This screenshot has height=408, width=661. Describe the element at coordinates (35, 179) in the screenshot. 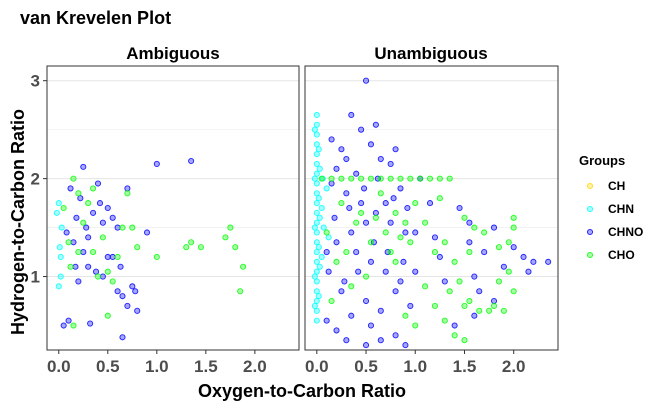

I see `y-tick-label: 2` at that location.